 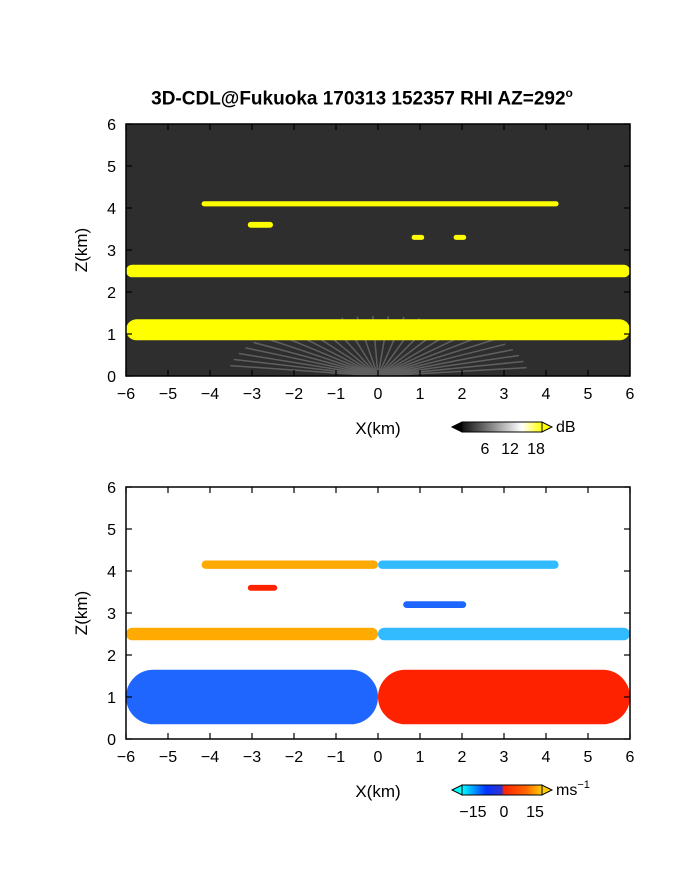 What do you see at coordinates (485, 449) in the screenshot?
I see `colorbar-tick-label: 6` at bounding box center [485, 449].